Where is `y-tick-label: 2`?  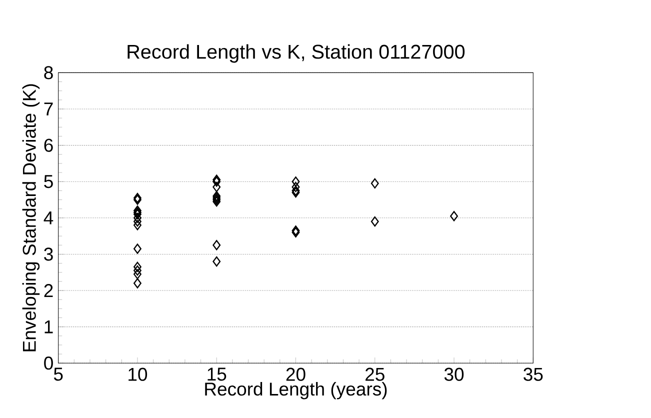 y-tick-label: 2 is located at coordinates (48, 291).